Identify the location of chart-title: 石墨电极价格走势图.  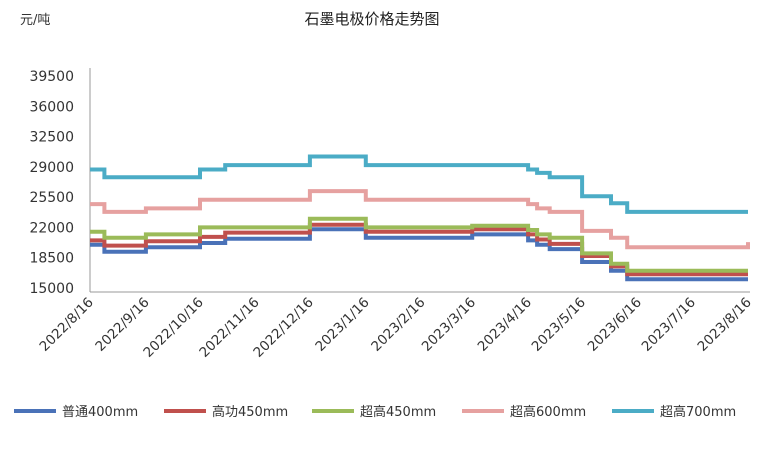
(371, 19).